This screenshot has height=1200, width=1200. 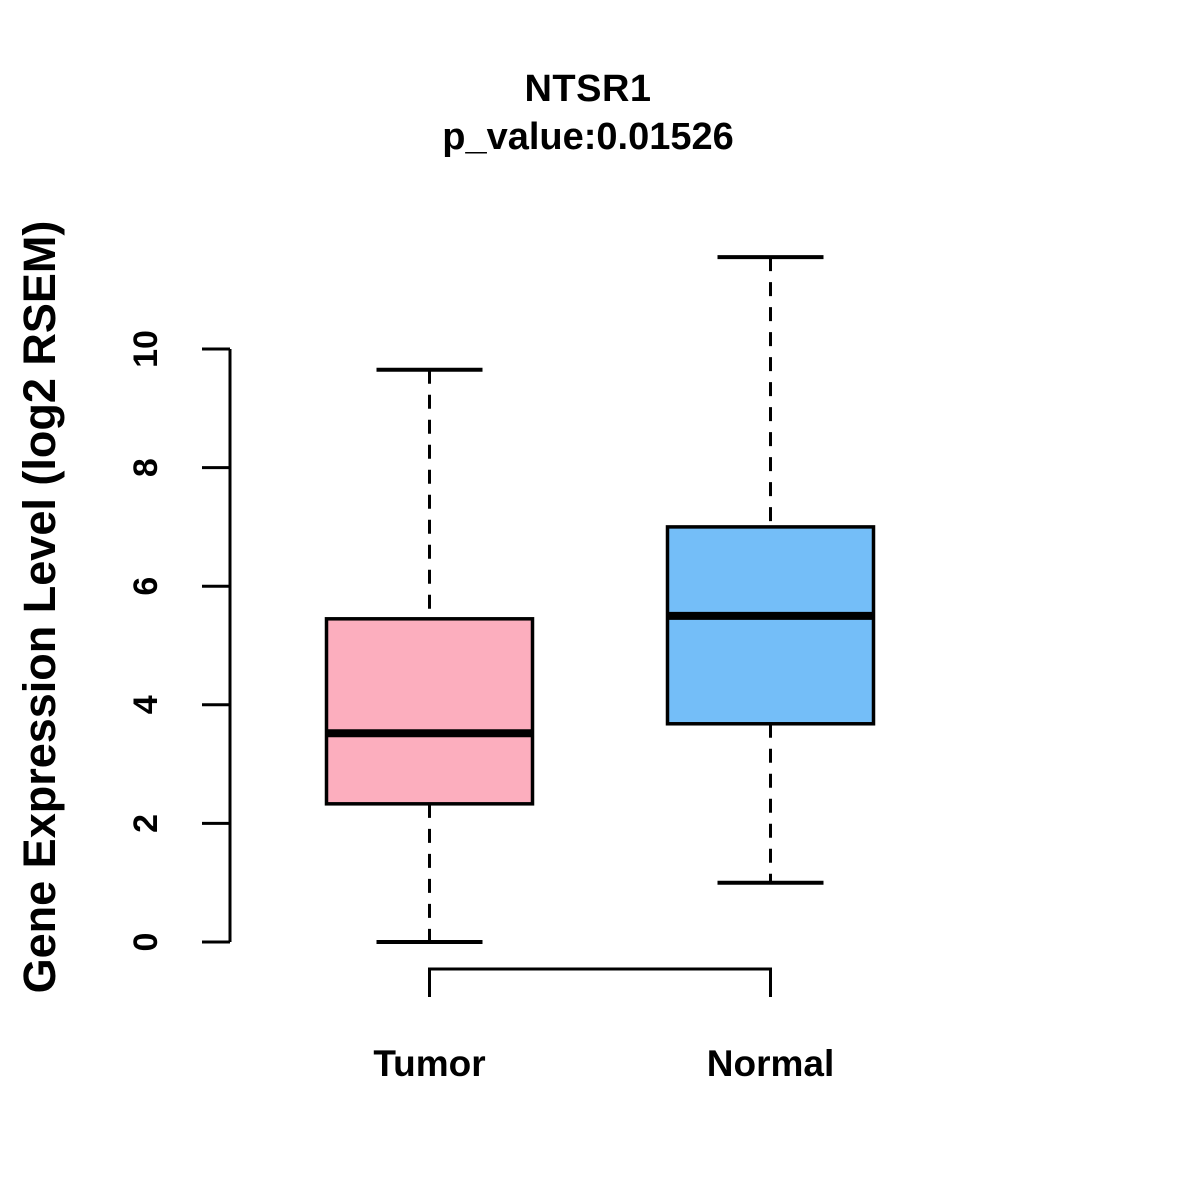 I want to click on y-axis-tick-label: 6, so click(x=146, y=586).